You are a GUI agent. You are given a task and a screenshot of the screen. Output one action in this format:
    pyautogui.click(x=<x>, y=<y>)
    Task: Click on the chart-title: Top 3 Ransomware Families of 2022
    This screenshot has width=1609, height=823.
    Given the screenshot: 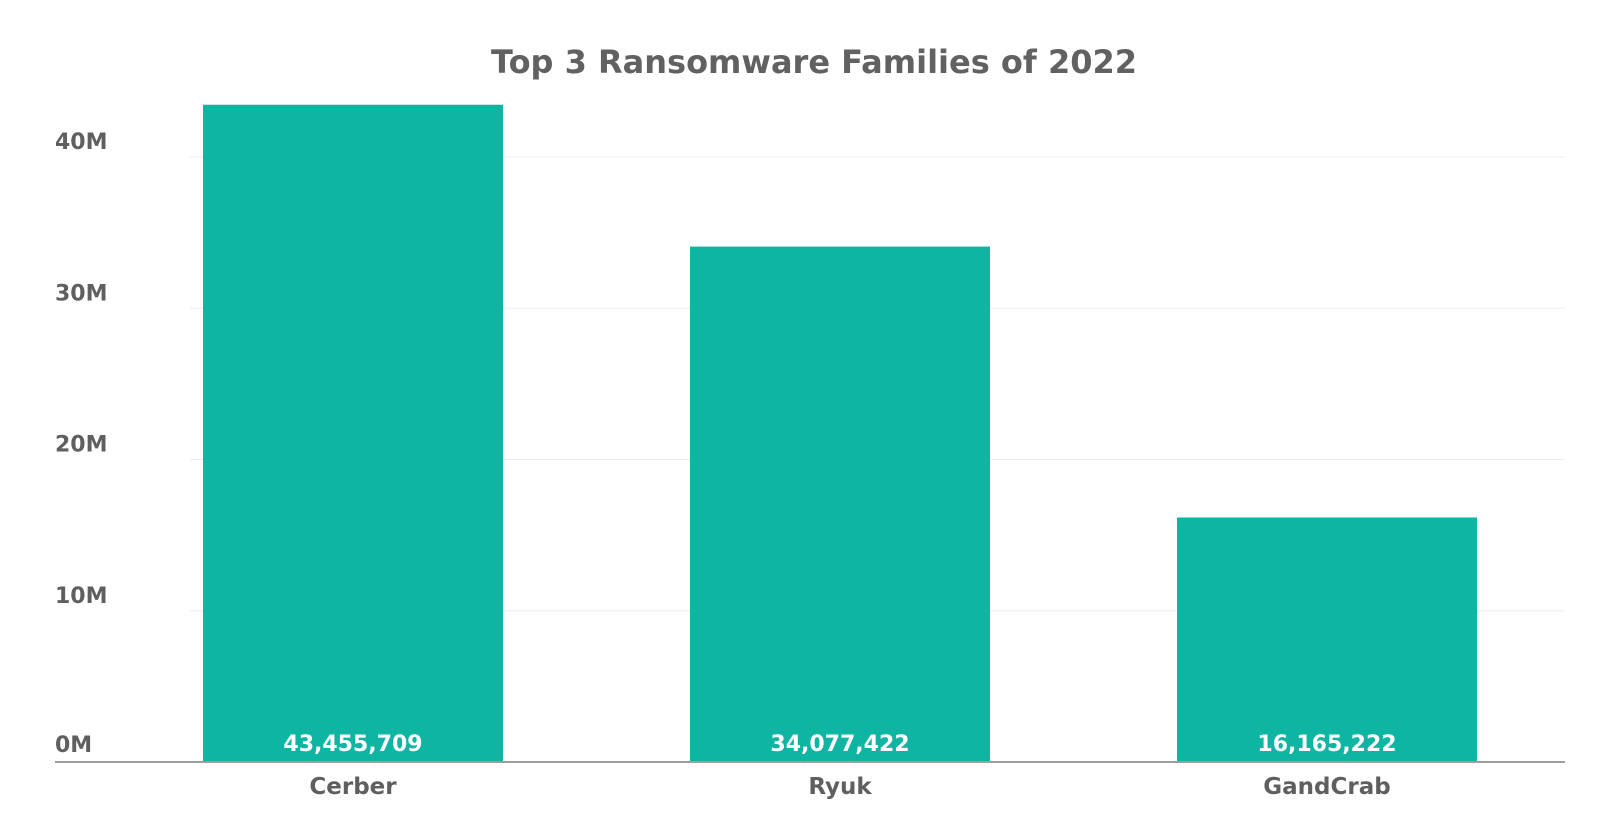 What is the action you would take?
    pyautogui.click(x=814, y=62)
    